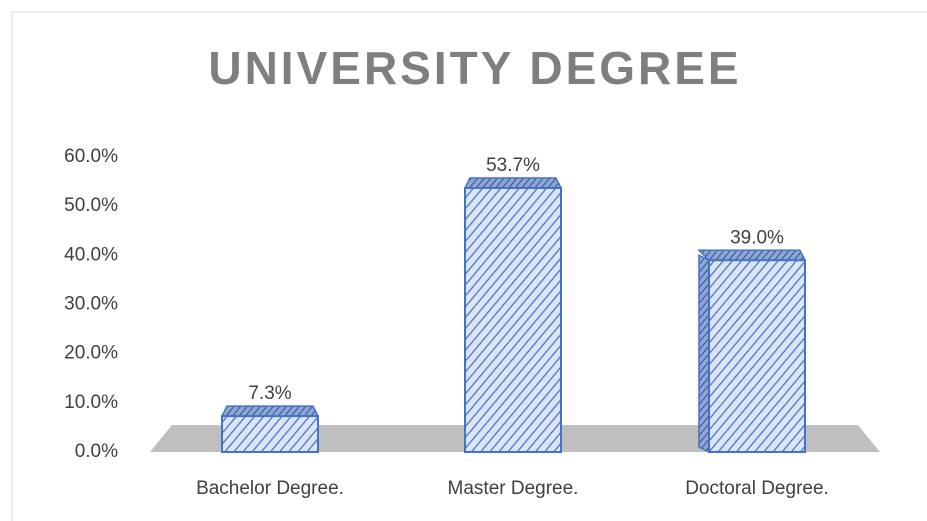 The width and height of the screenshot is (927, 521). What do you see at coordinates (91, 353) in the screenshot?
I see `y-tick-label: 20.0%` at bounding box center [91, 353].